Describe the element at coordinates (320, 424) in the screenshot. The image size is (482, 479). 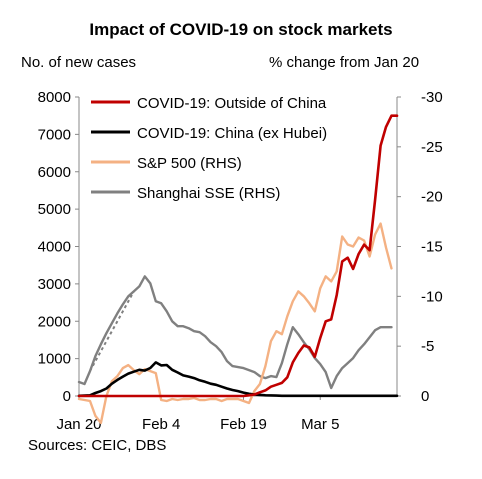
I see `x-tick-label: Mar 5` at that location.